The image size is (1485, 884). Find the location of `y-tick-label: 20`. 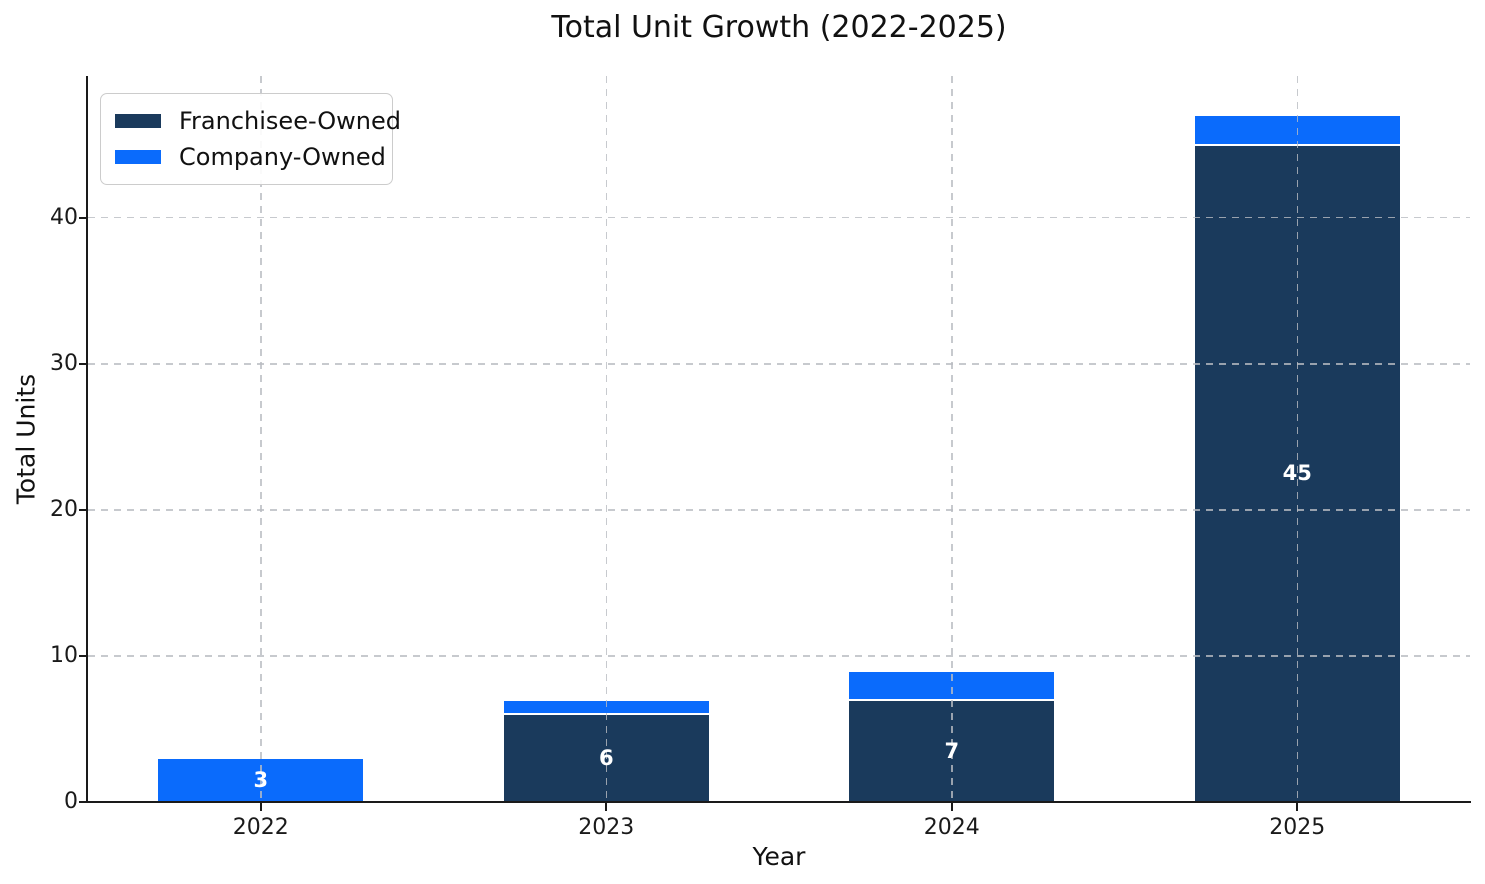

y-tick-label: 20 is located at coordinates (64, 509).